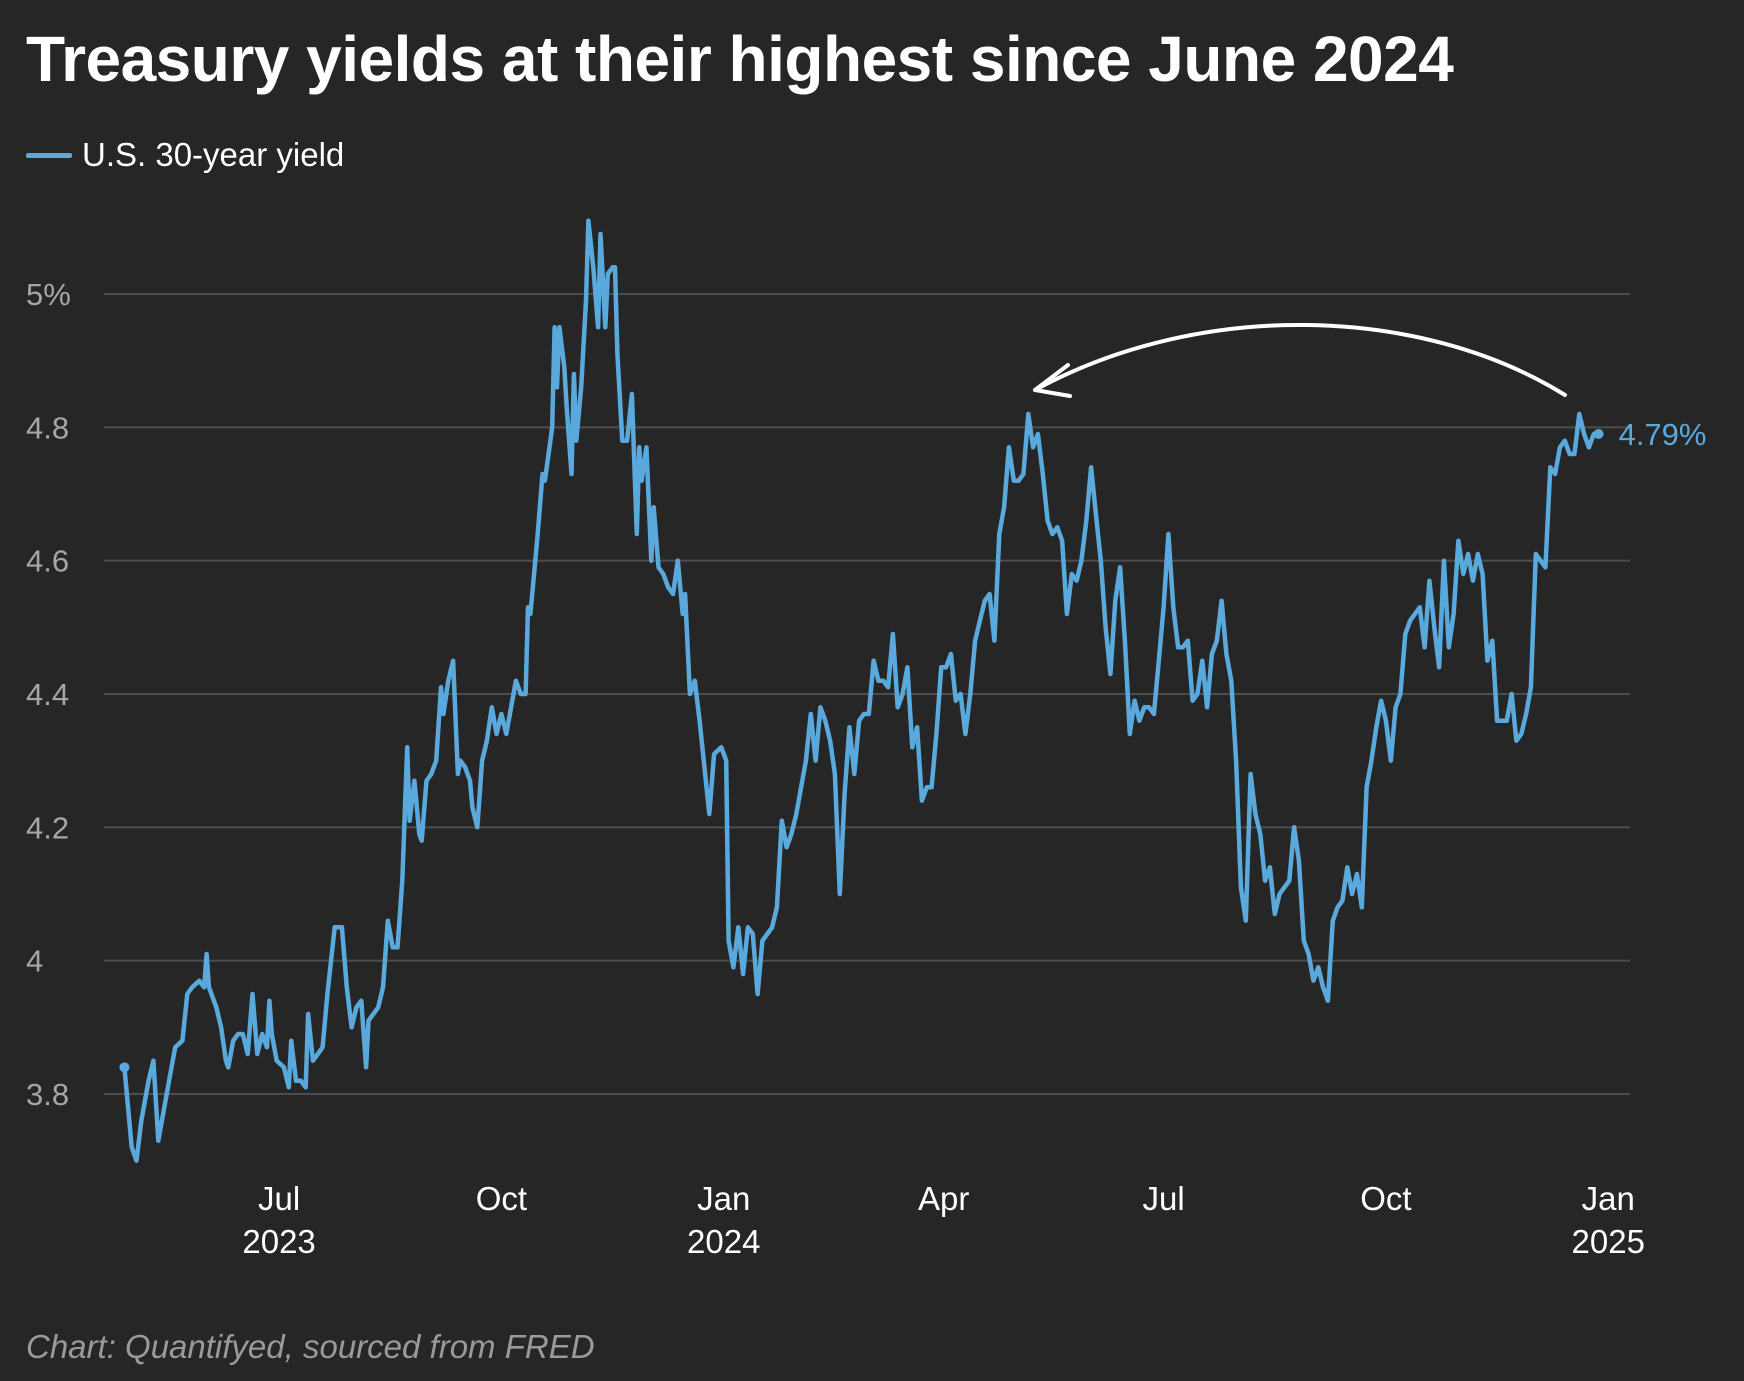 This screenshot has height=1381, width=1744. Describe the element at coordinates (1300, 359) in the screenshot. I see `annotation-arrow` at that location.